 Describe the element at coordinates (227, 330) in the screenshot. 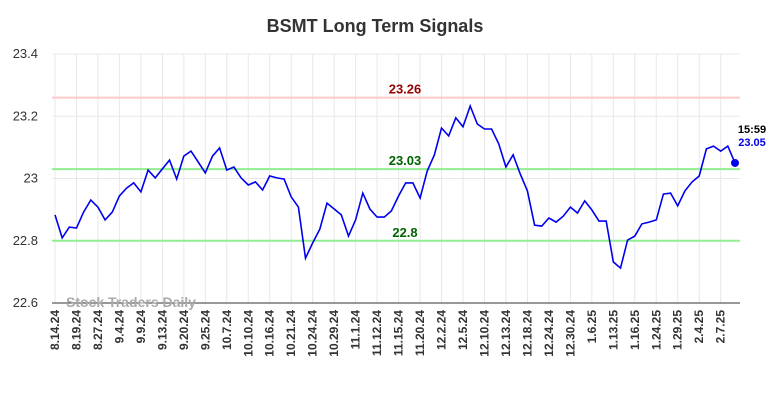

I see `x-tick-label: 10.7.24` at that location.